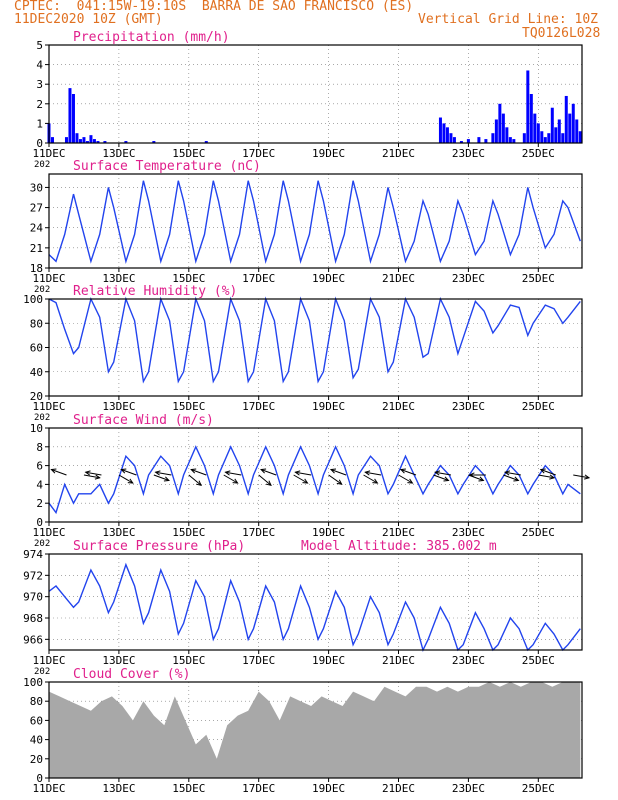 The width and height of the screenshot is (618, 800). I want to click on rh-title: Relative Humidity (%), so click(155, 291).